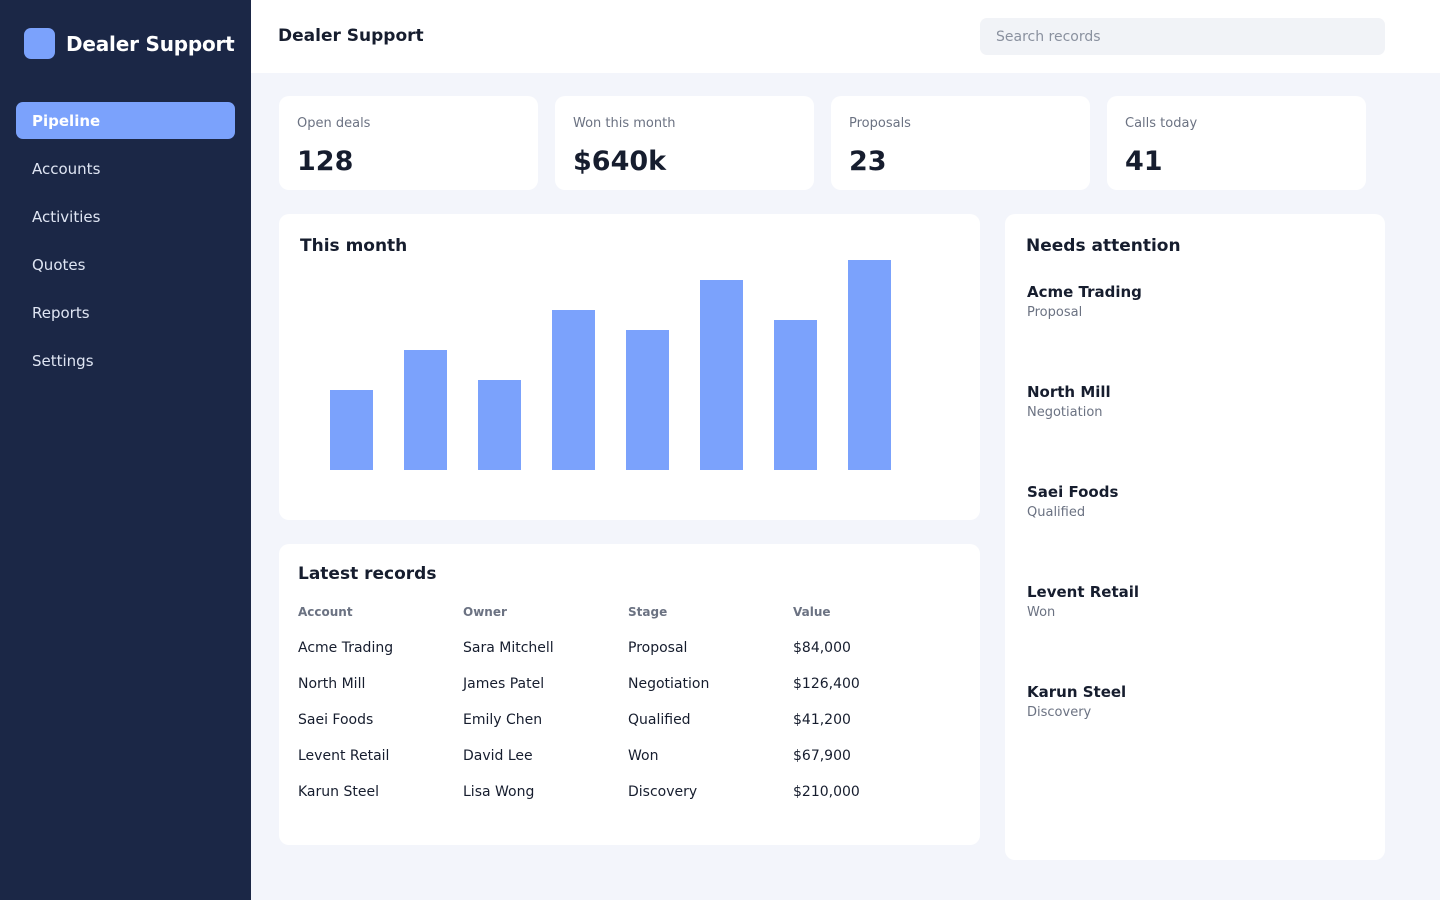 The image size is (1440, 900). What do you see at coordinates (367, 574) in the screenshot?
I see `records-title: Latest records` at bounding box center [367, 574].